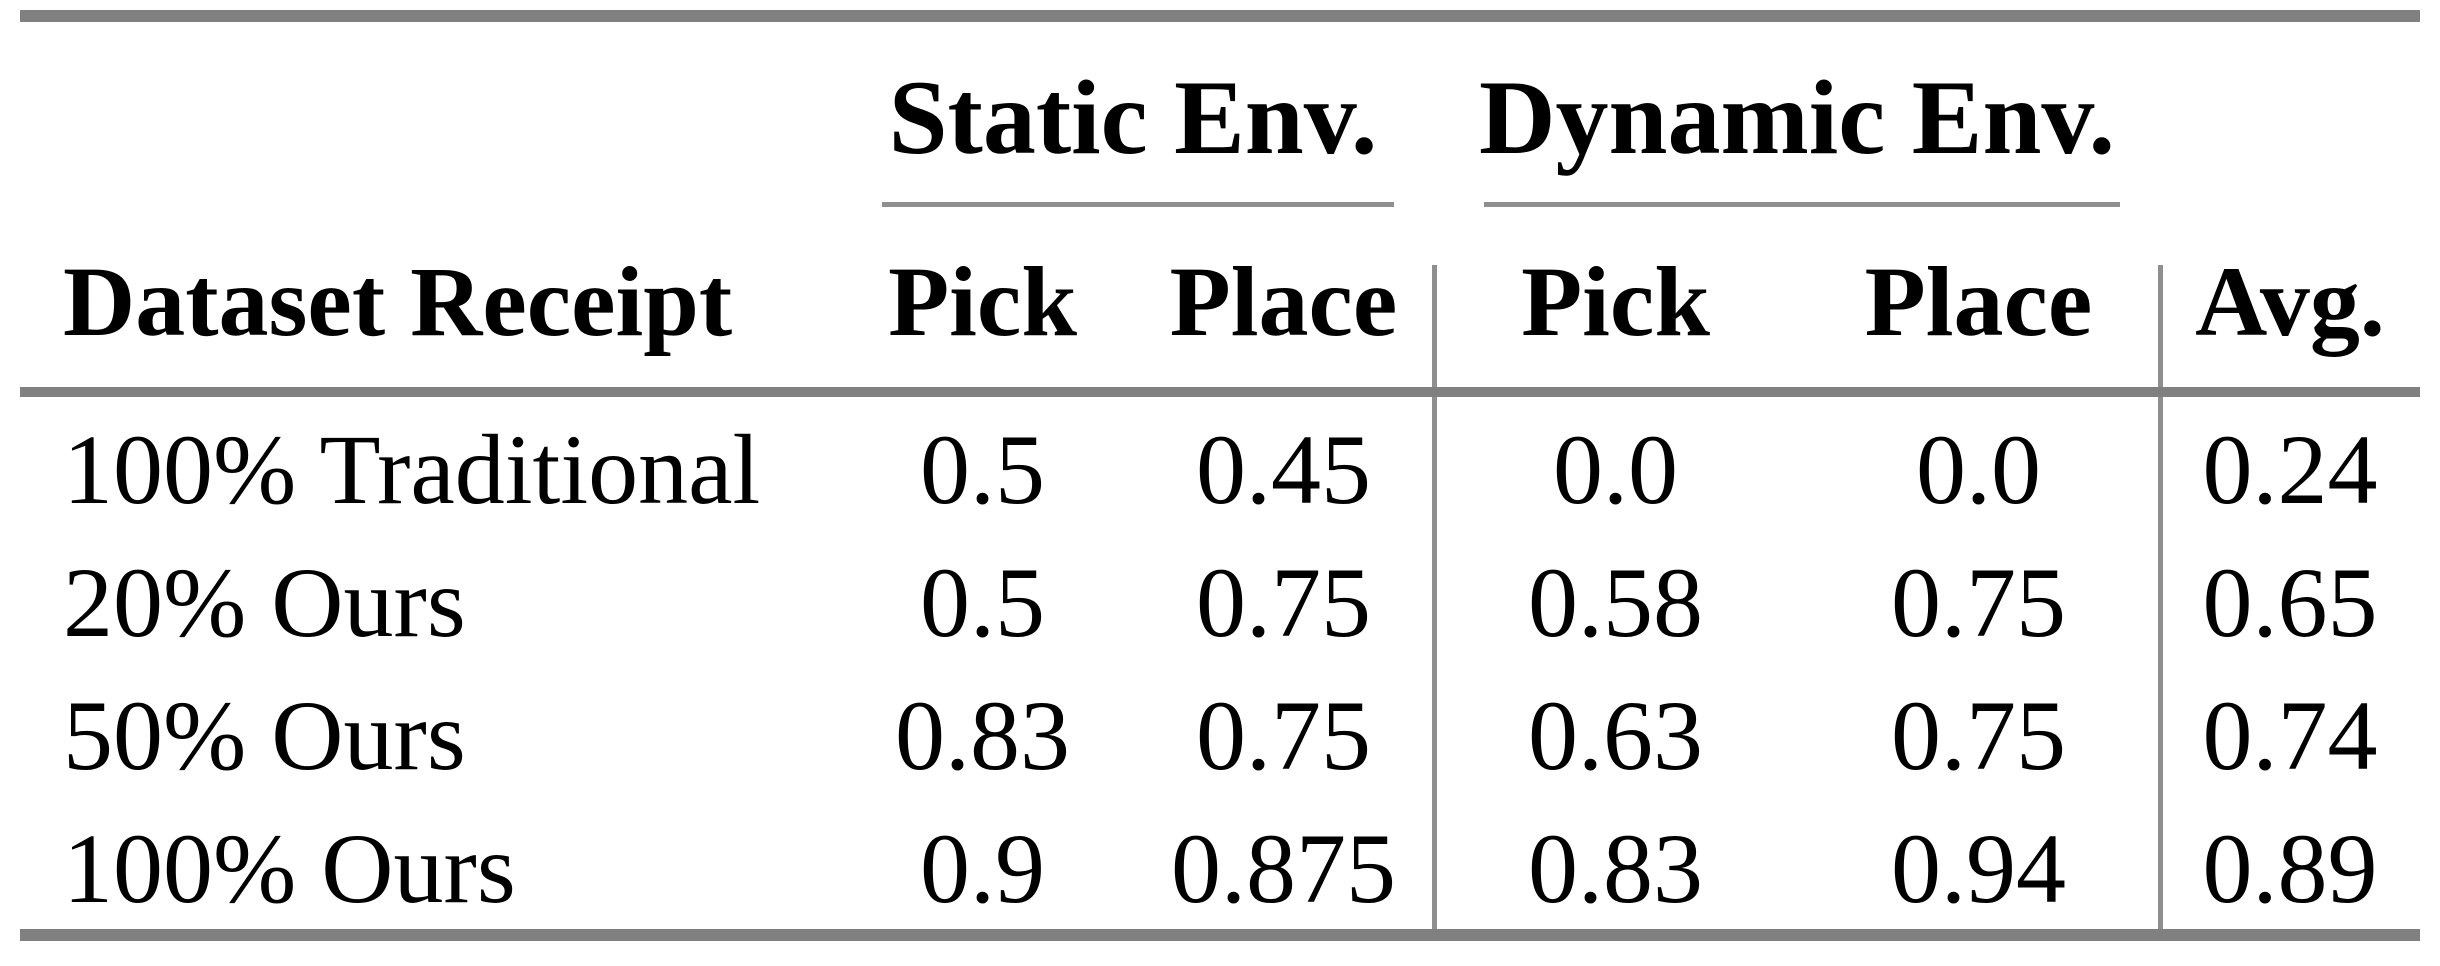 The image size is (2440, 966). Describe the element at coordinates (1283, 301) in the screenshot. I see `column-header-static-place: Place` at that location.